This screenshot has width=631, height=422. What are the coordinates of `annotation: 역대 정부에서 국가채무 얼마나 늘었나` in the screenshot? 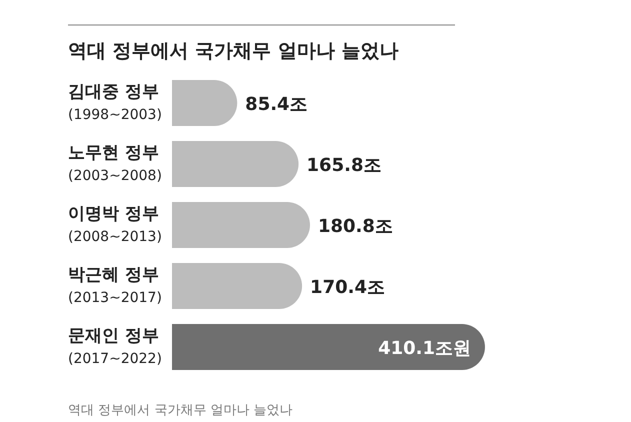 It's located at (180, 410).